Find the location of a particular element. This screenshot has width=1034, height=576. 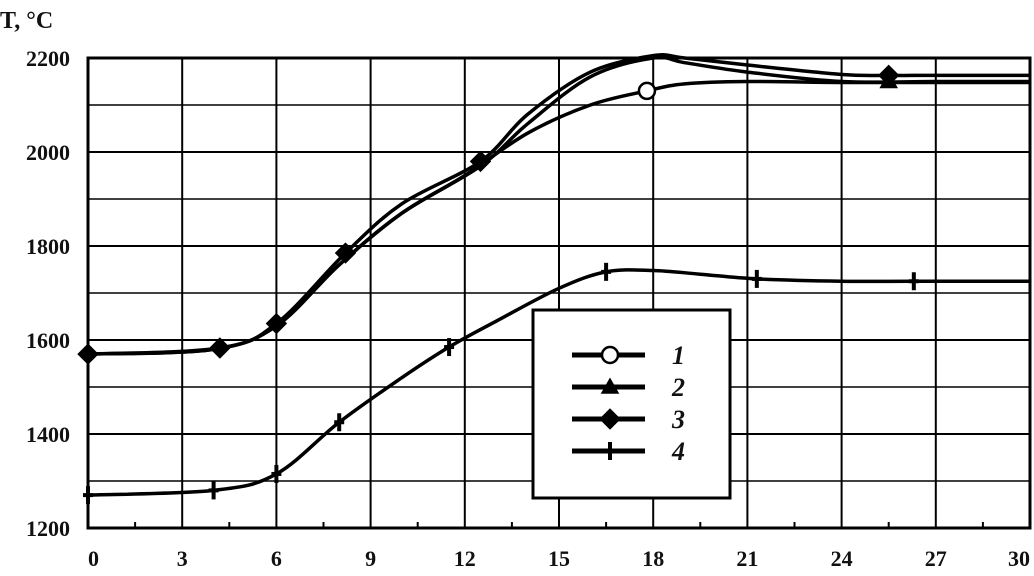

y-tick-label: 1800 is located at coordinates (48, 246).